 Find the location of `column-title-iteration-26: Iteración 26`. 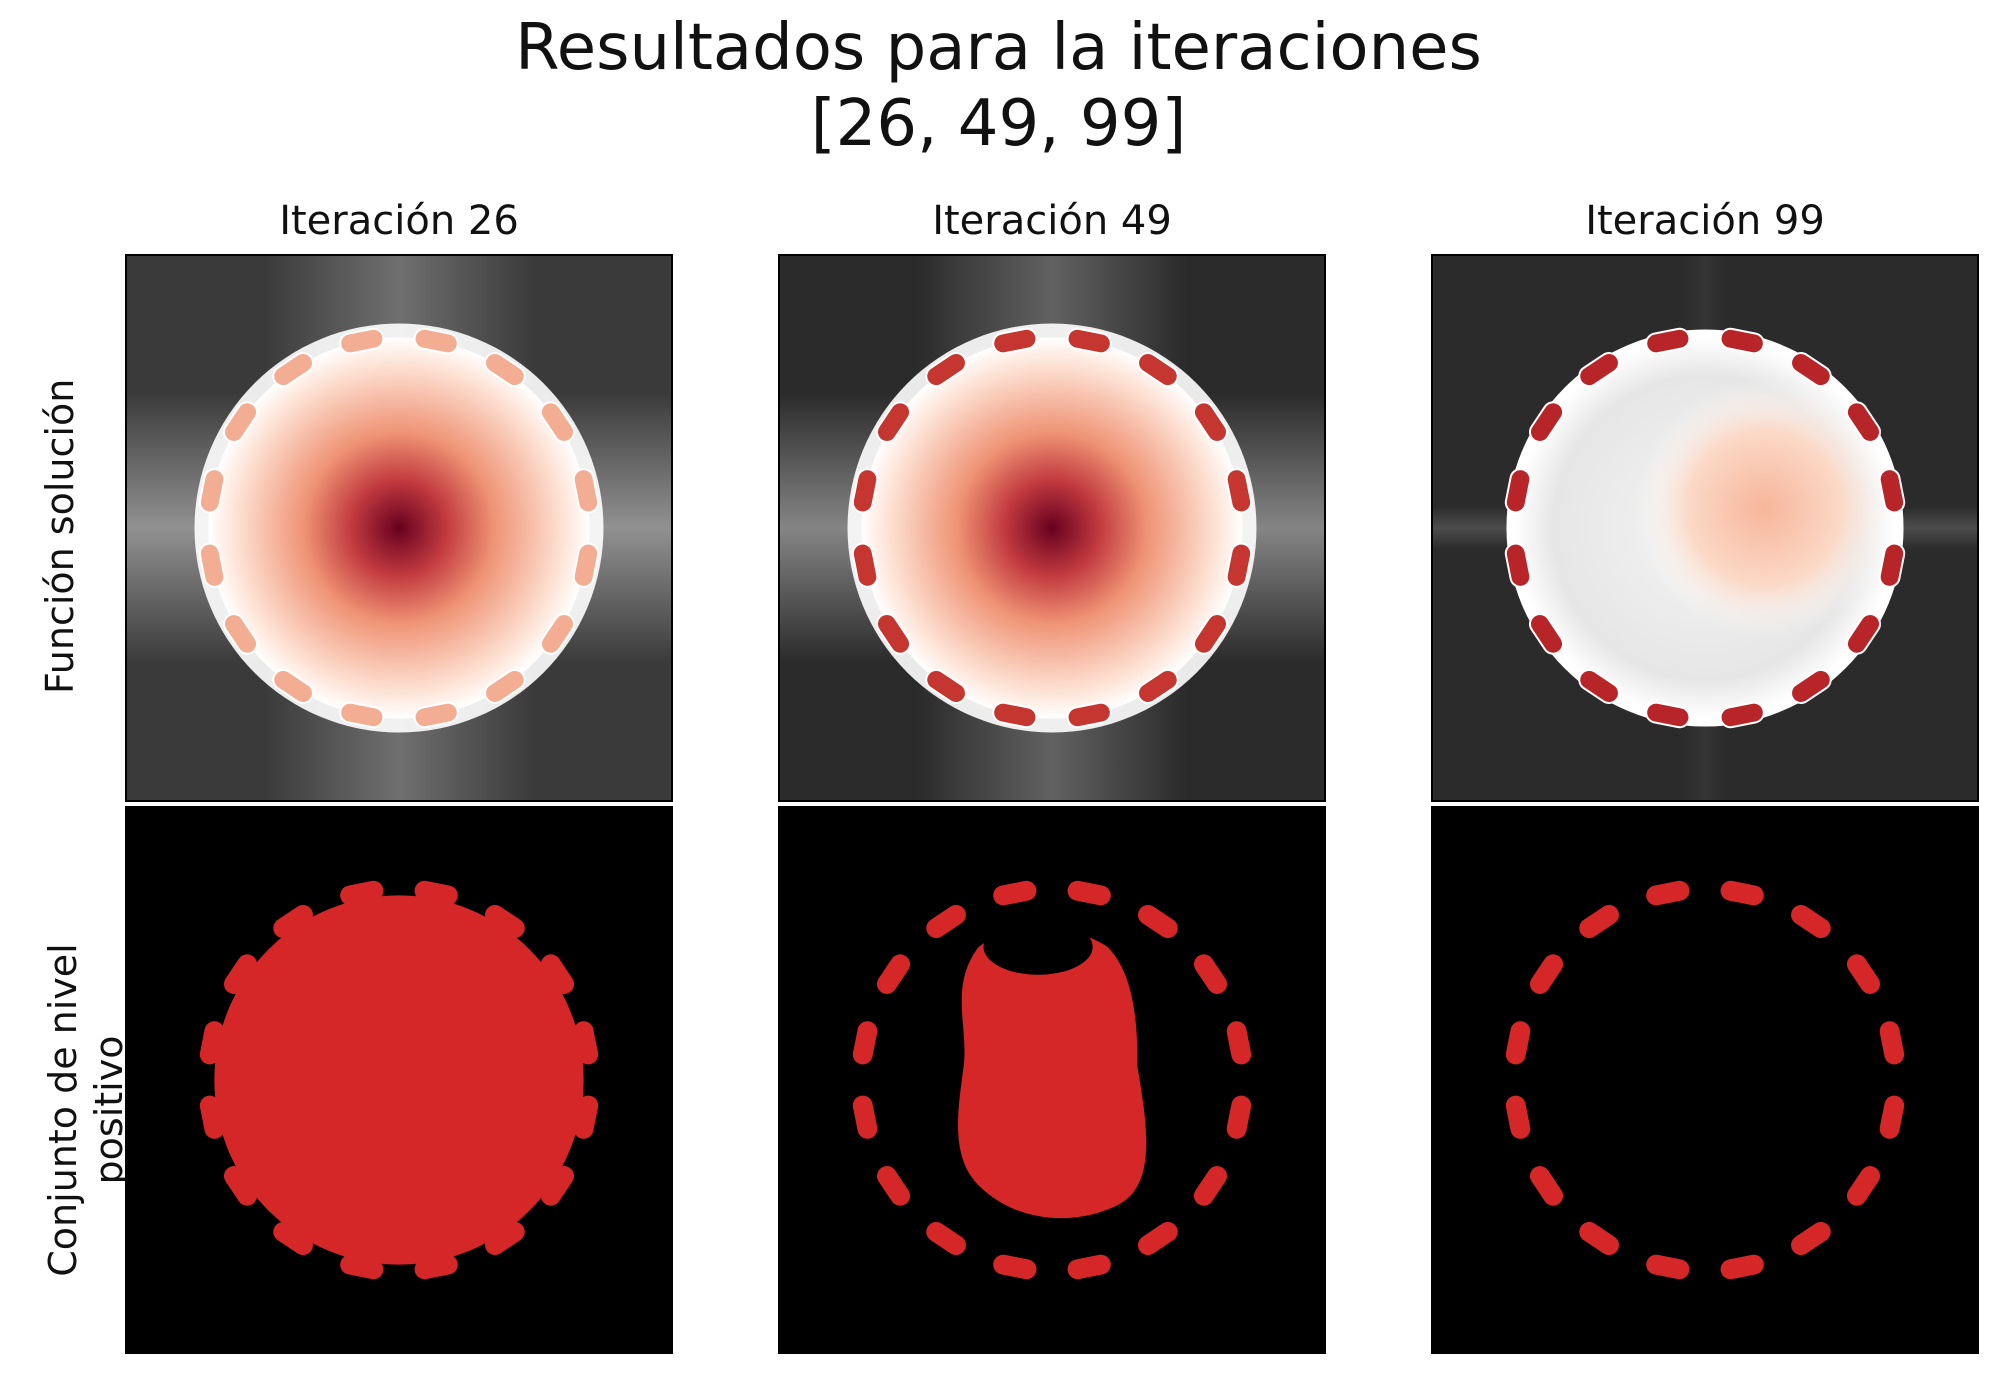

column-title-iteration-26: Iteración 26 is located at coordinates (399, 221).